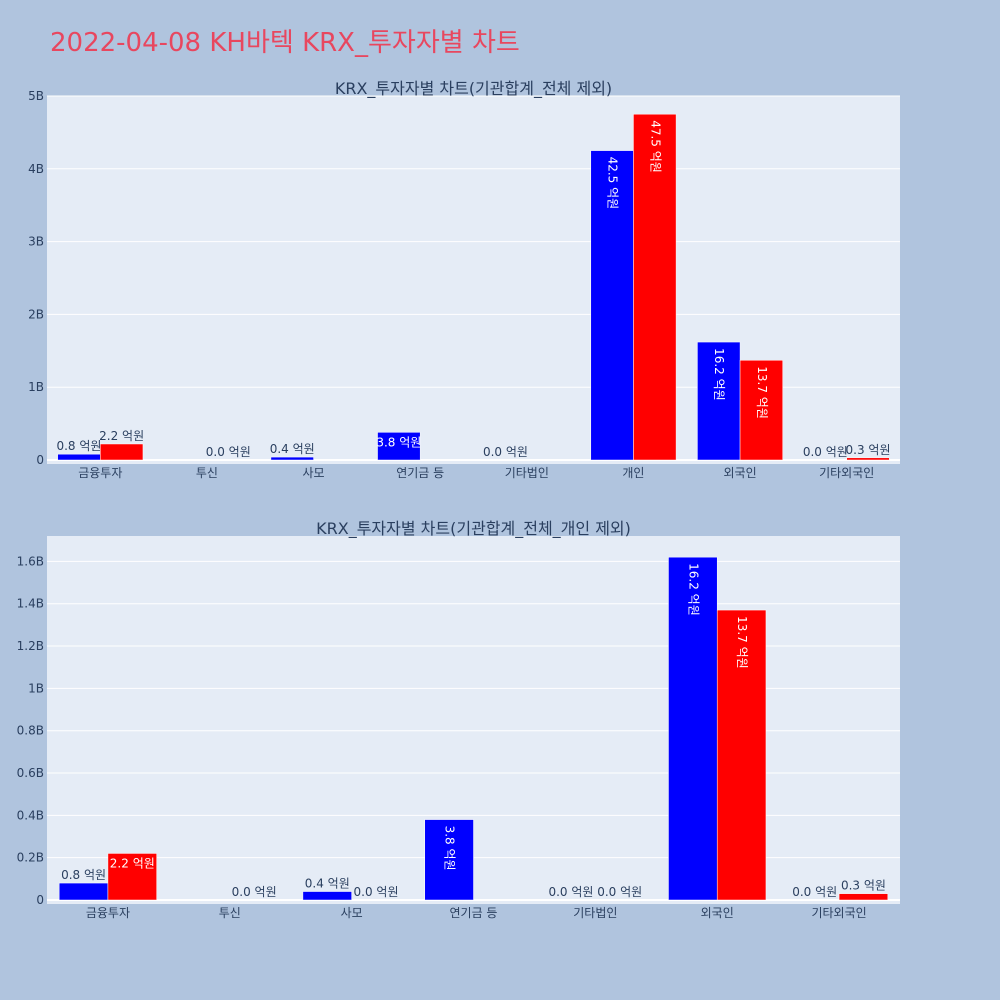  I want to click on chart1-title: KRX_투자자별 차트(기관합계_전체 제외), so click(473, 89).